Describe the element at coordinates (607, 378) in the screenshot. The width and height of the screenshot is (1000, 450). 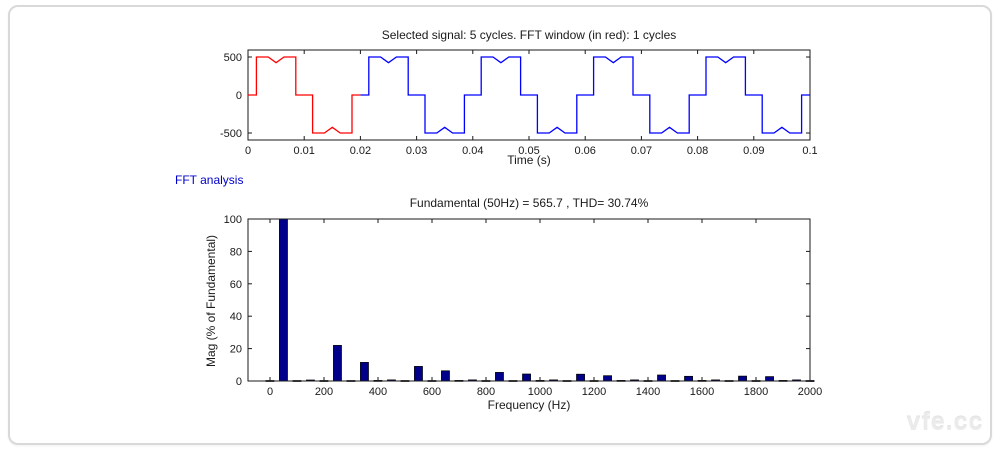
I see `harmonic-bar-1250hz` at that location.